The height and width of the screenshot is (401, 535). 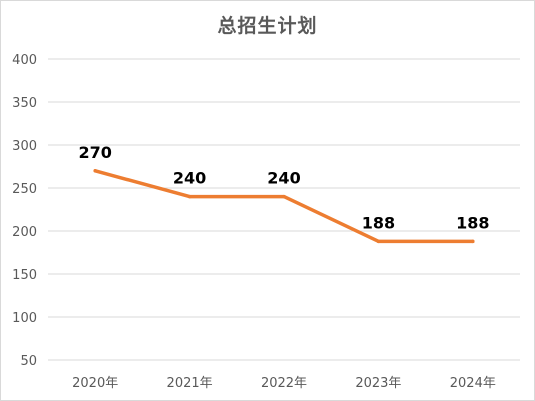 What do you see at coordinates (28, 361) in the screenshot?
I see `y-tick-label: 50` at bounding box center [28, 361].